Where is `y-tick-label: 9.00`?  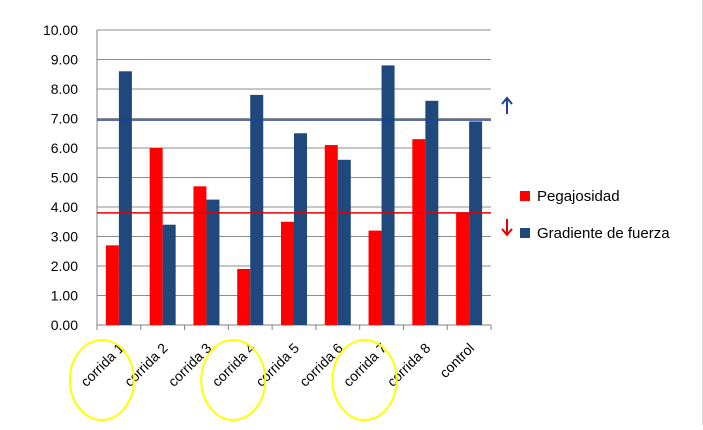
y-tick-label: 9.00 is located at coordinates (64, 60).